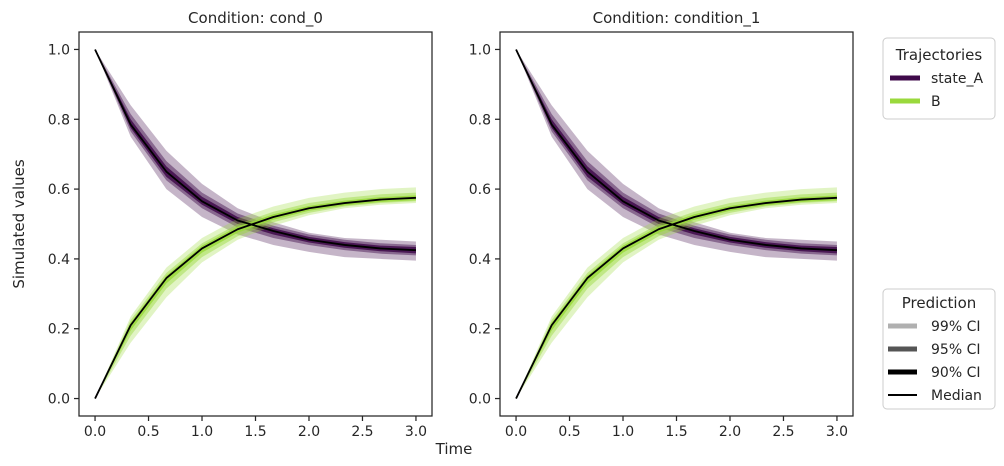 The width and height of the screenshot is (1004, 466). I want to click on legend-title: Prediction, so click(939, 303).